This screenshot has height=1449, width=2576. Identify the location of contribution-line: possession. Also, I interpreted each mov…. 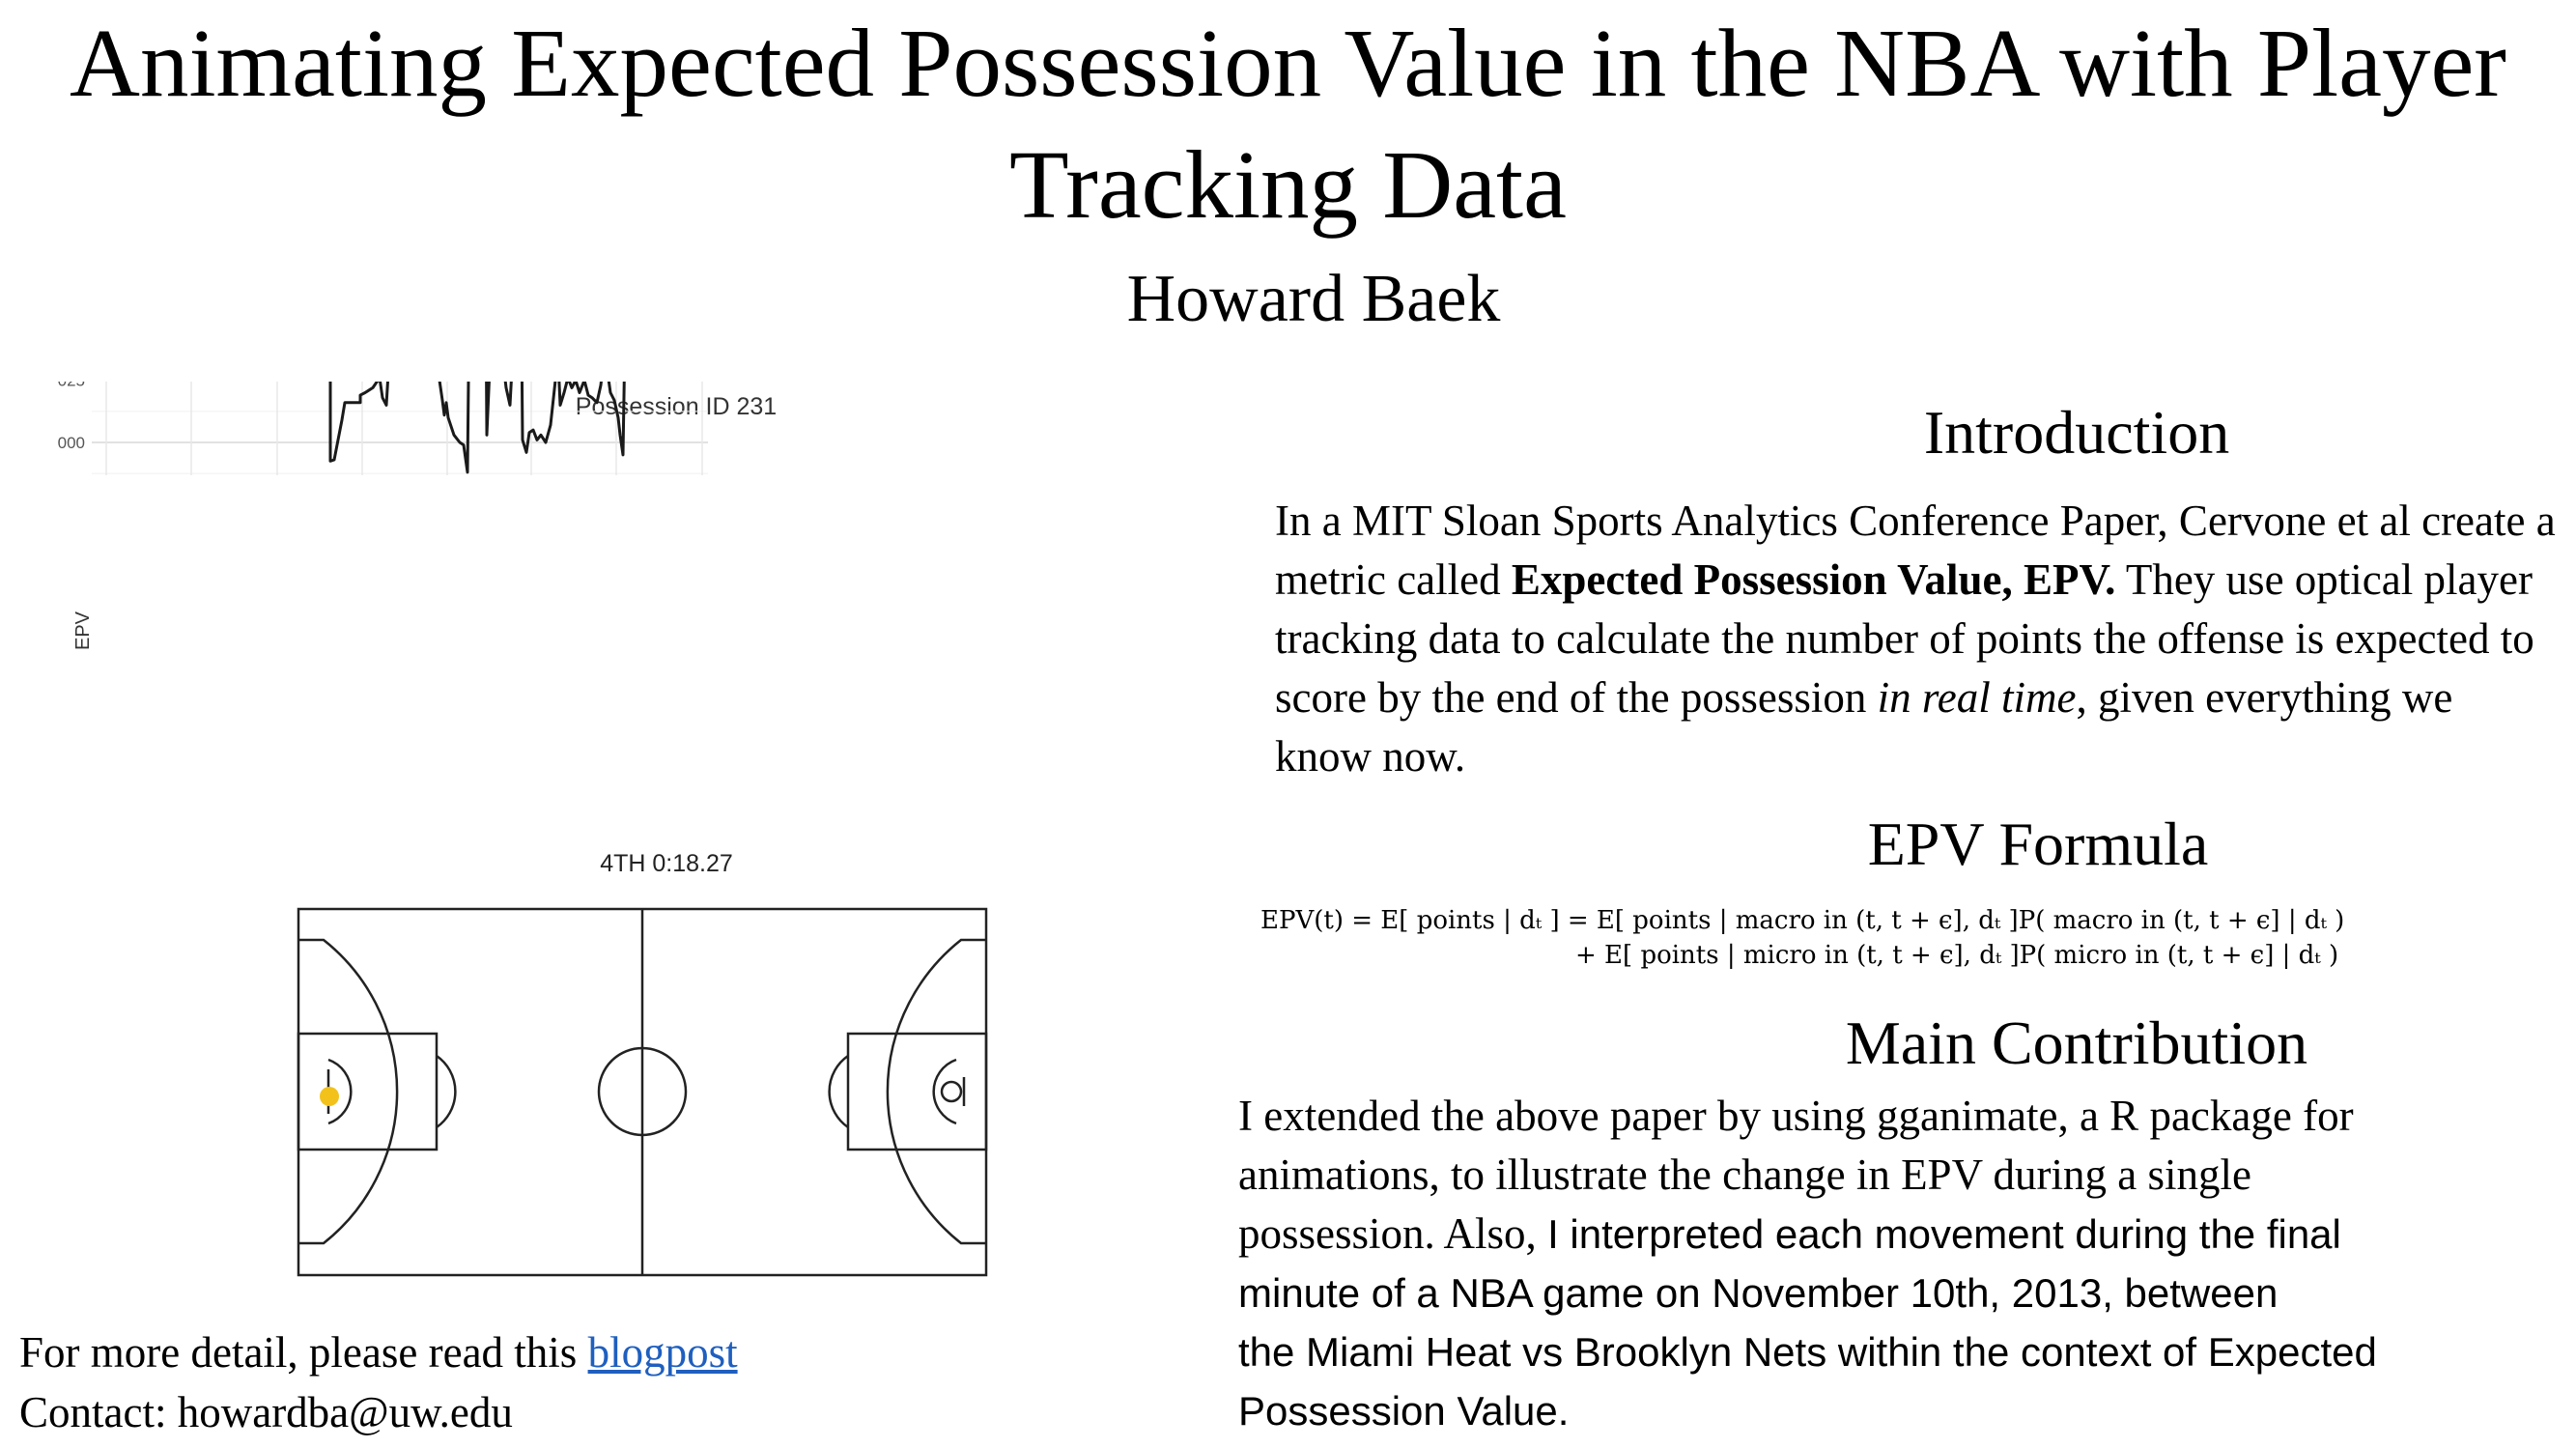
(1904, 1234).